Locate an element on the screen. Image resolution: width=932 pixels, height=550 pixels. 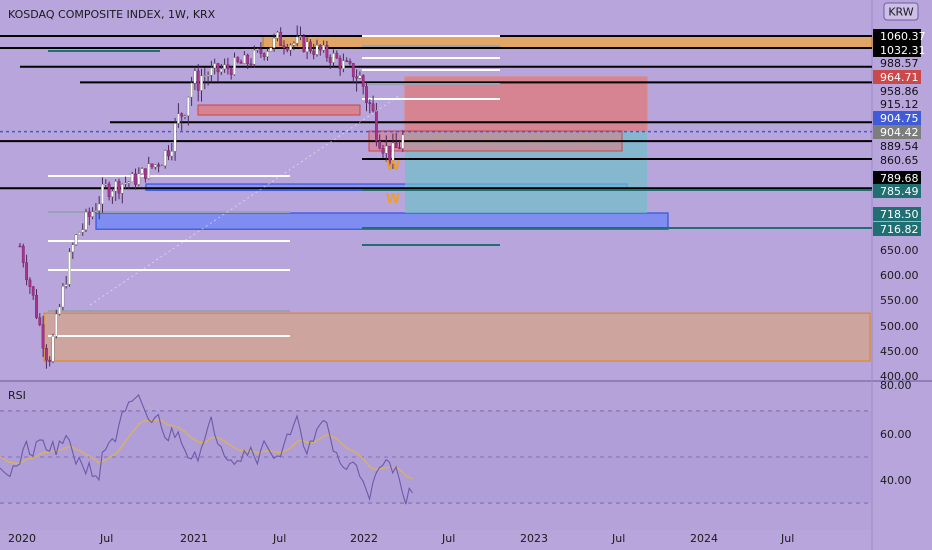
x-tick: 2022 is located at coordinates (364, 538).